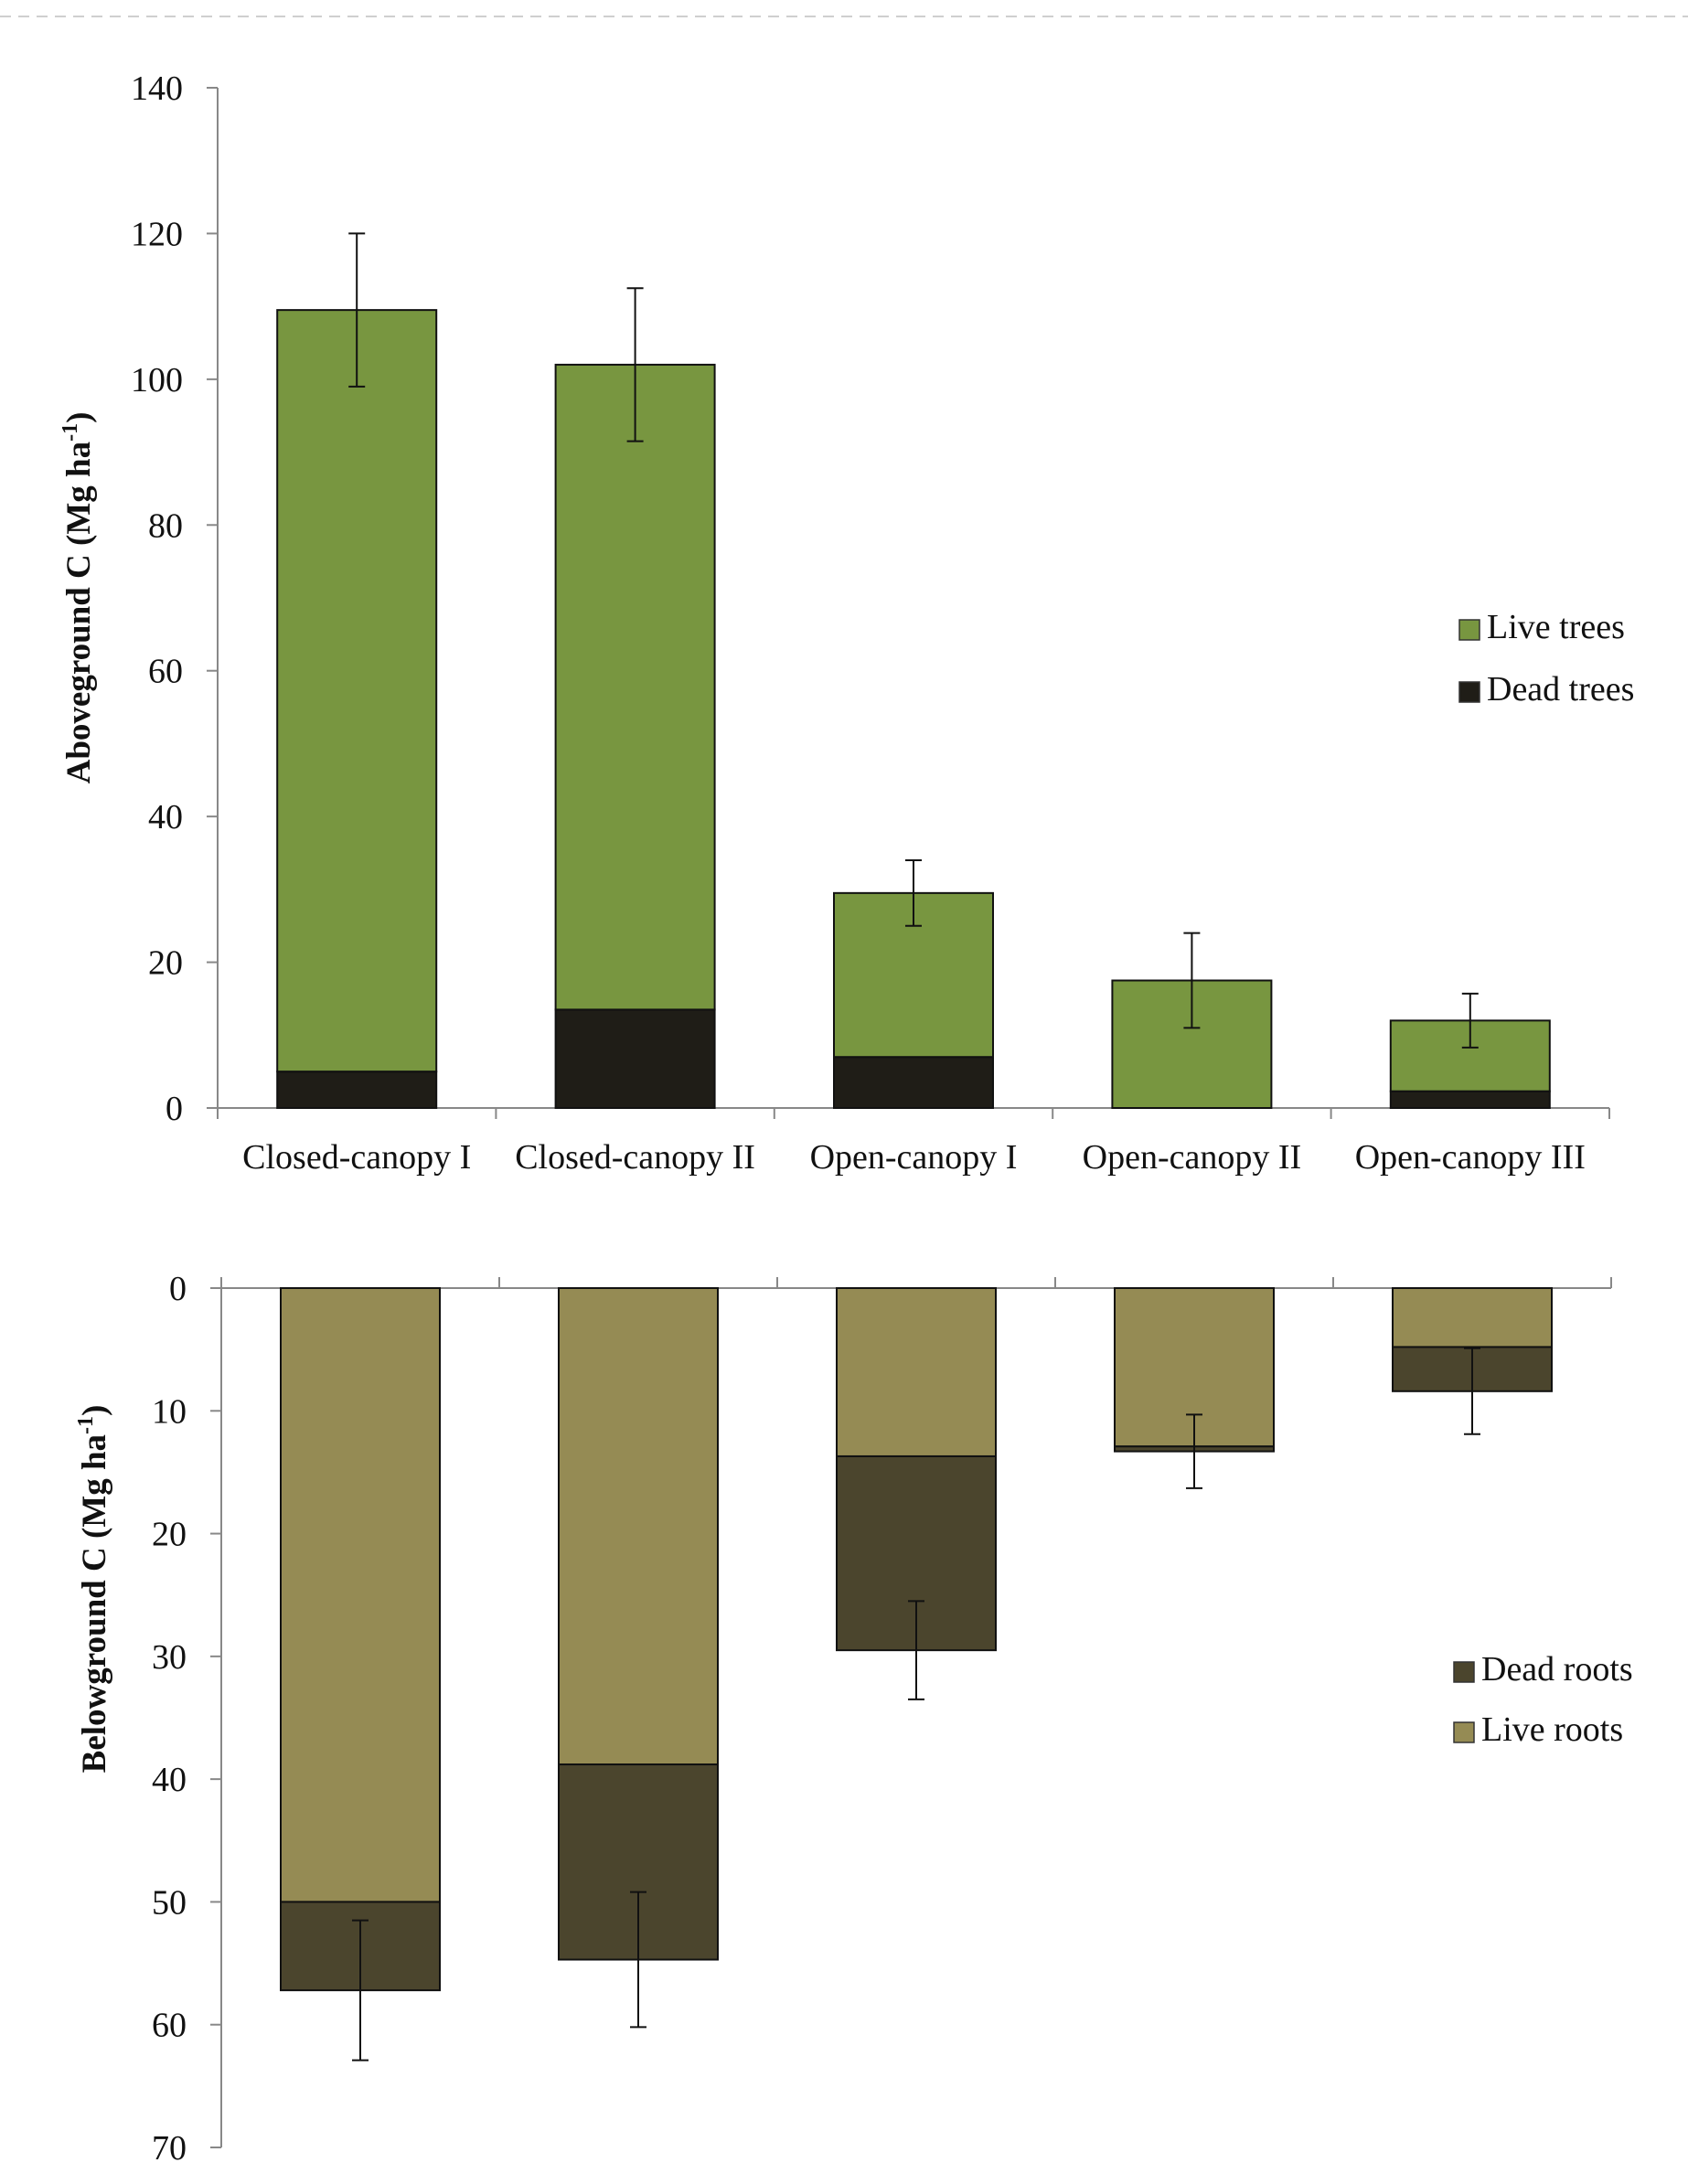 The height and width of the screenshot is (2184, 1688). I want to click on above-y-tick-label: 80, so click(166, 525).